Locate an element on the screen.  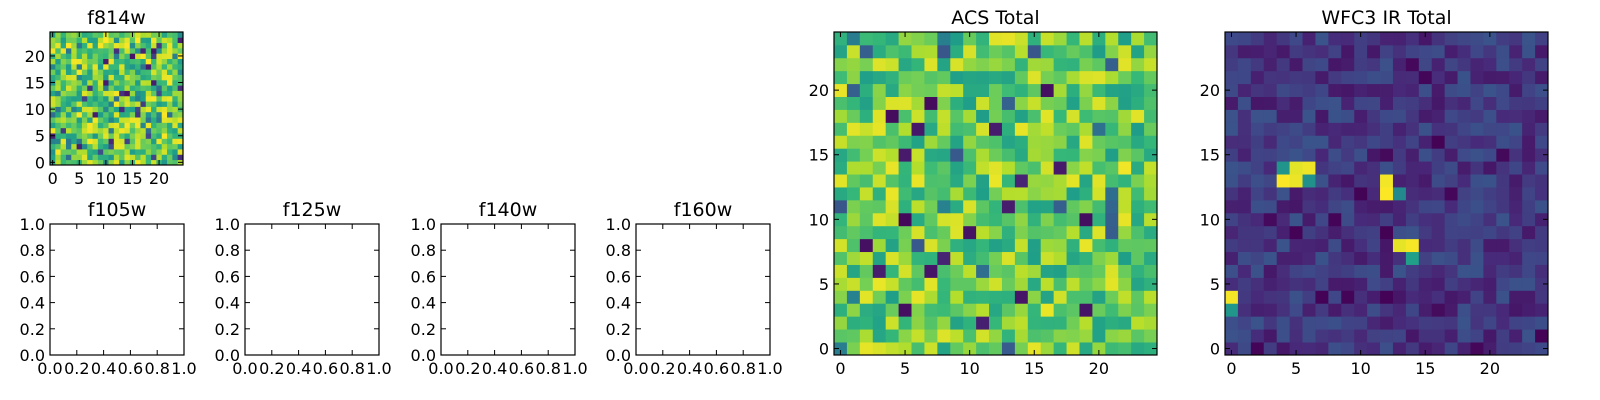
y-tick-label: 1.0 is located at coordinates (32, 224).